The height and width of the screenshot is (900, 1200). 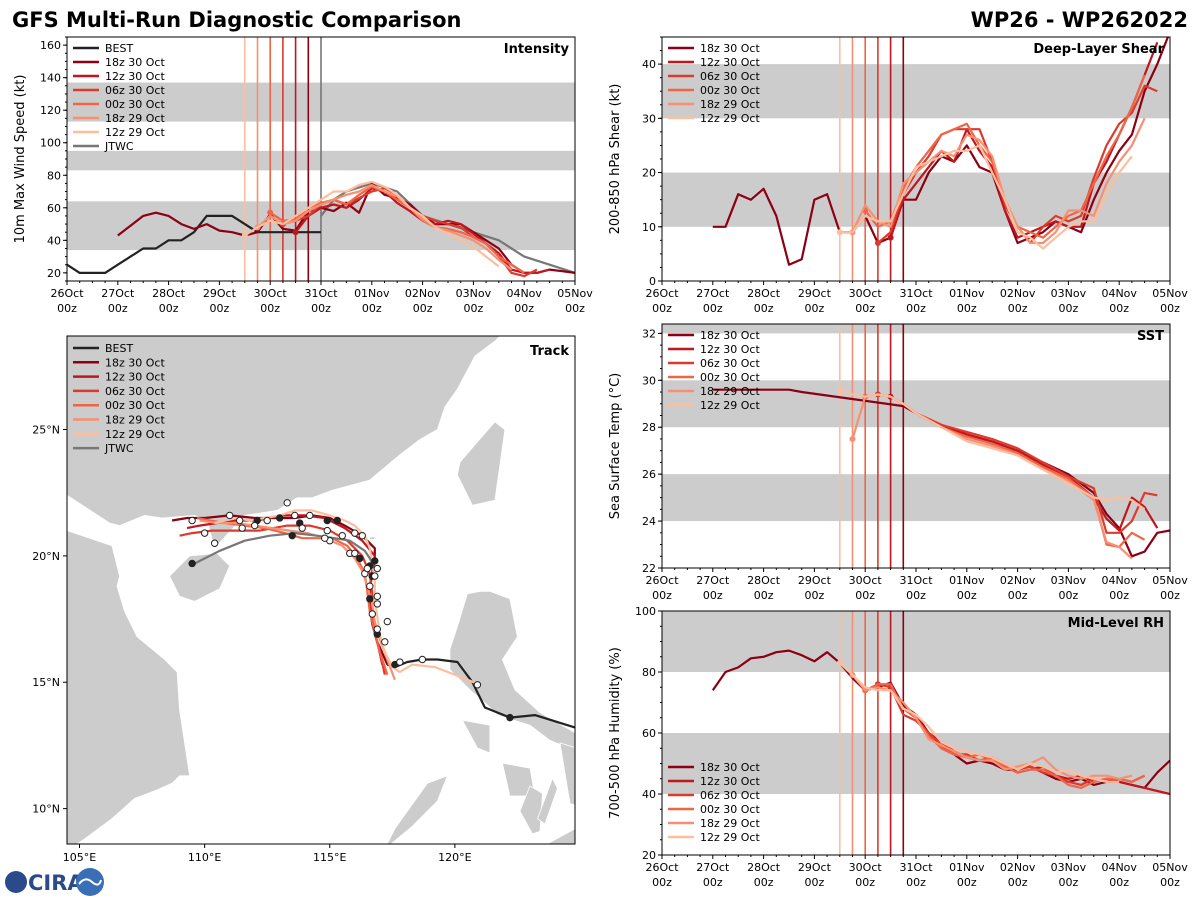 I want to click on track-legend-label: 18z 29 Oct, so click(x=135, y=420).